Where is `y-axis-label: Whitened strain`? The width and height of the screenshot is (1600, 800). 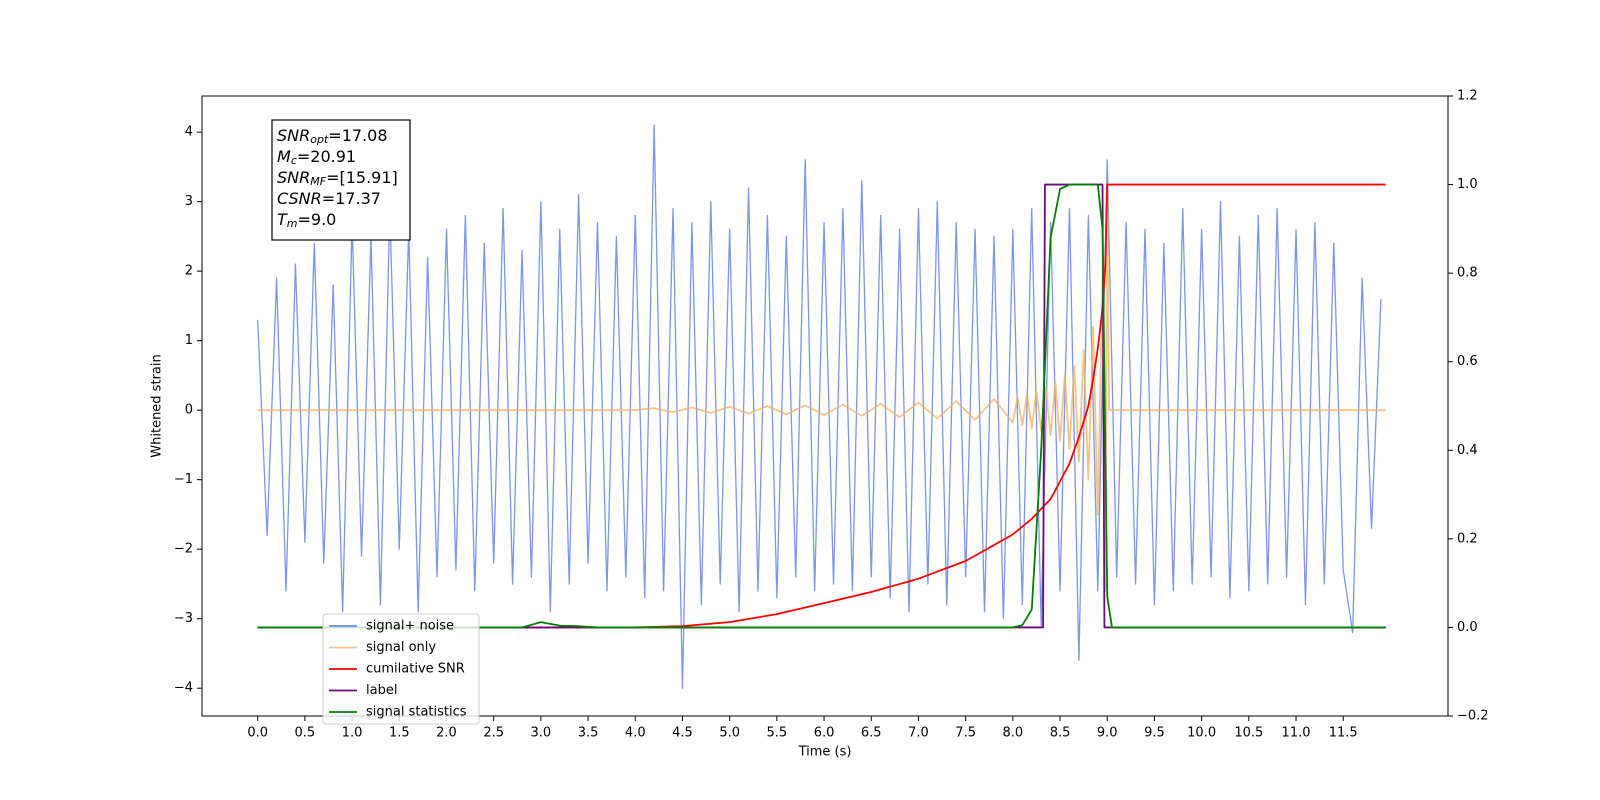 y-axis-label: Whitened strain is located at coordinates (157, 405).